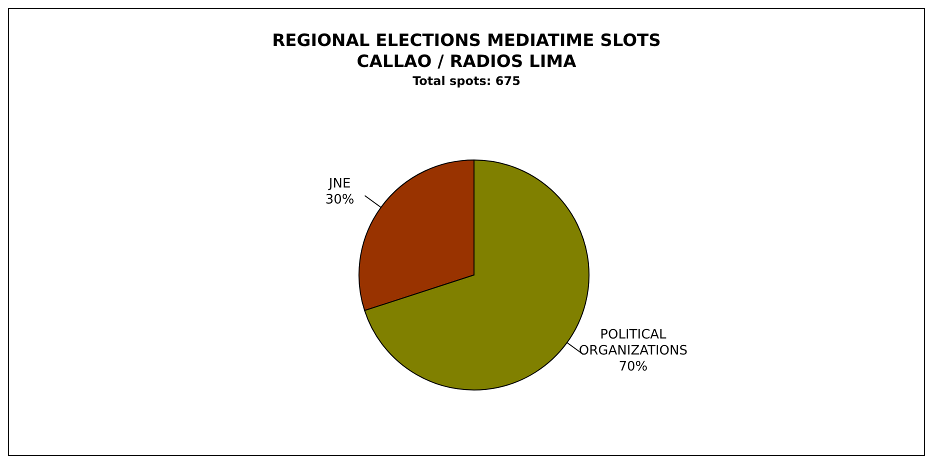  I want to click on chart-title: REGIONAL ELECTIONS MEDIATIME SLOTS CALLAO / RADIOS LIMA, so click(466, 52).